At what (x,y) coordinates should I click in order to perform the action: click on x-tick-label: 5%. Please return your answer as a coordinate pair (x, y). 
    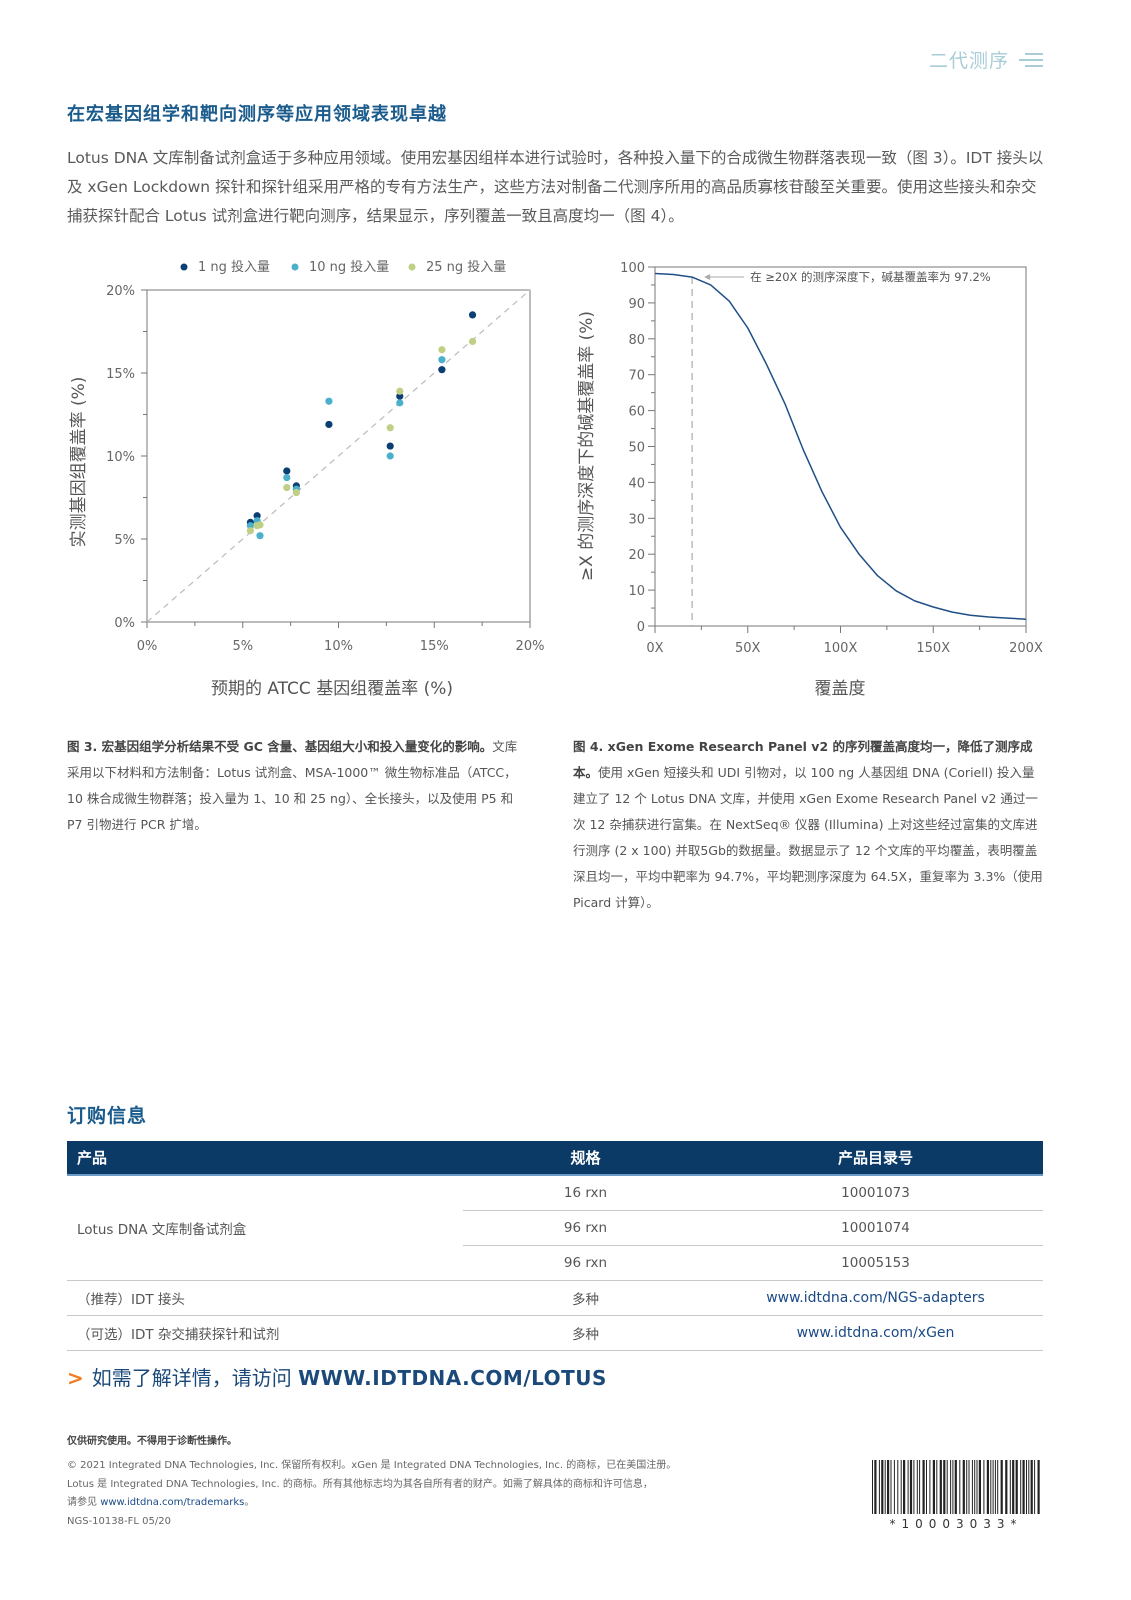
    Looking at the image, I should click on (242, 646).